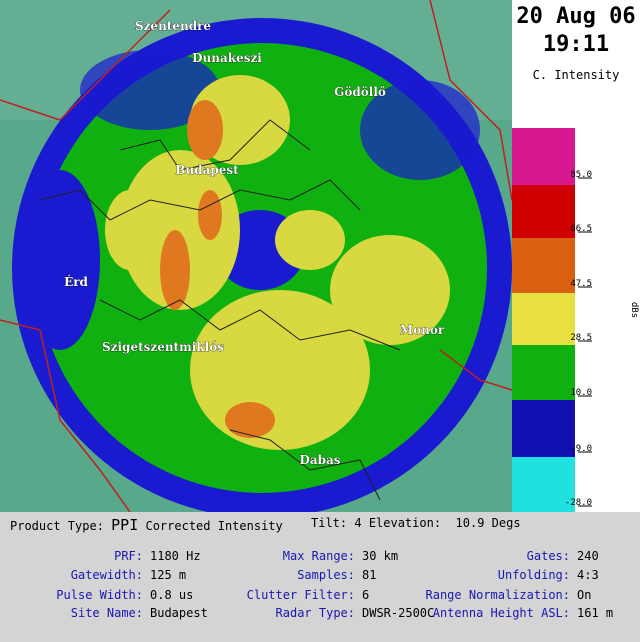  Describe the element at coordinates (76, 281) in the screenshot. I see `place-label: Érd` at that location.